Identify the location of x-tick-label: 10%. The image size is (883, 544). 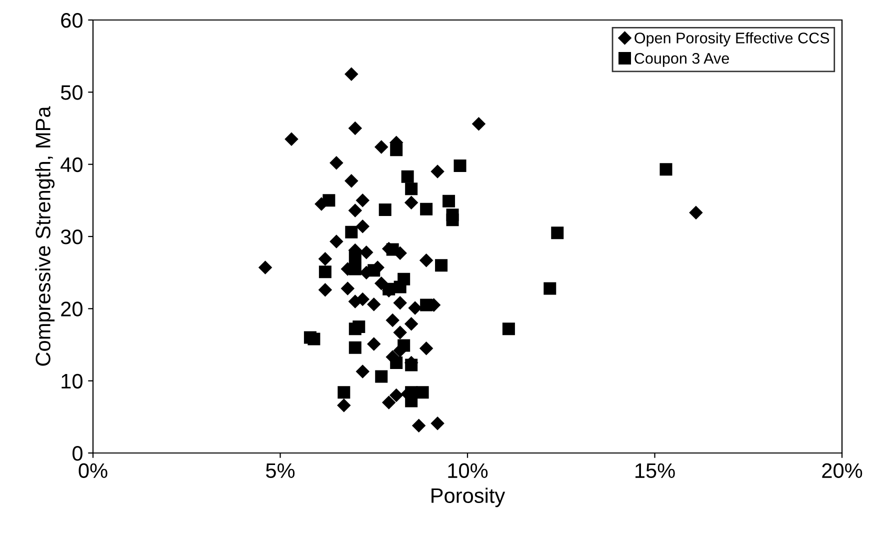
(468, 470).